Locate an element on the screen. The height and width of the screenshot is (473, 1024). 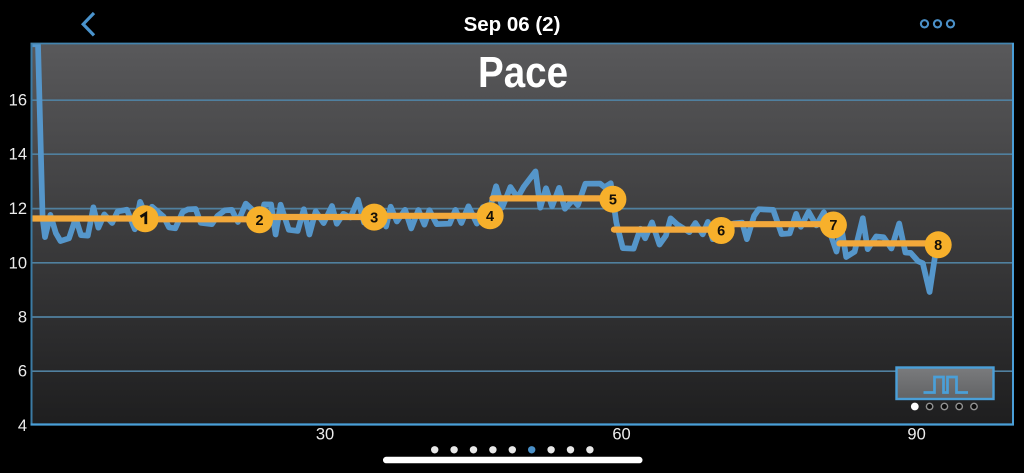
svg-text: 60 is located at coordinates (621, 435).